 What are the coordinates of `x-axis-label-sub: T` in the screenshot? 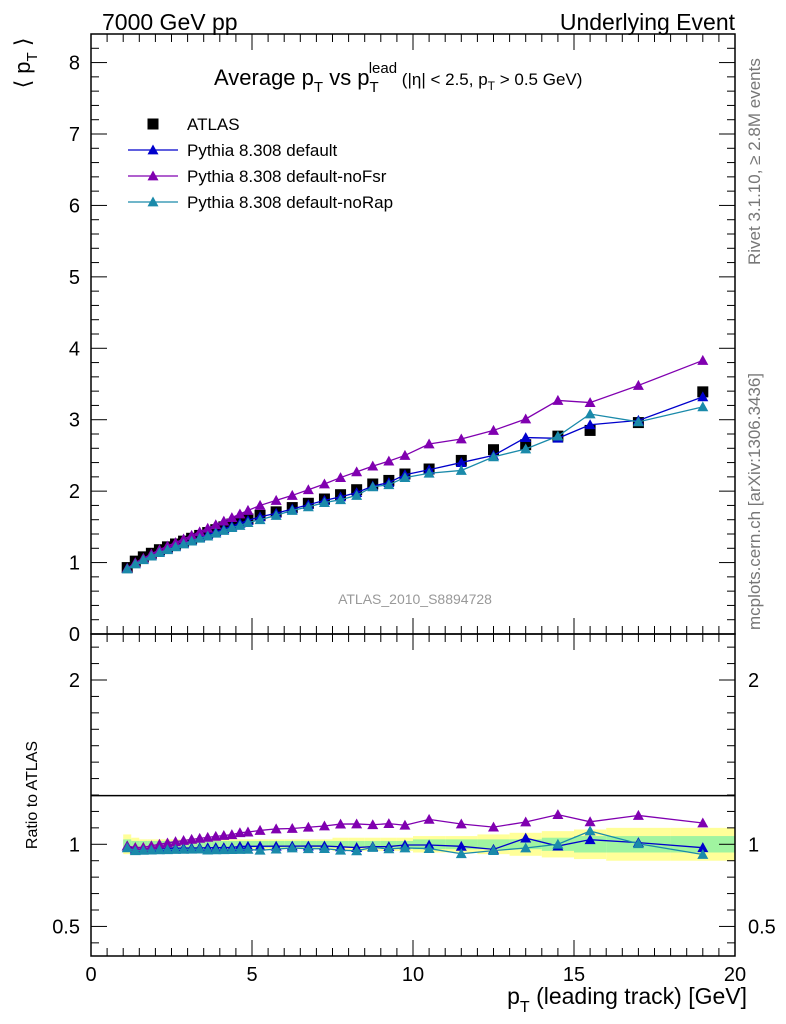 It's located at (525, 1007).